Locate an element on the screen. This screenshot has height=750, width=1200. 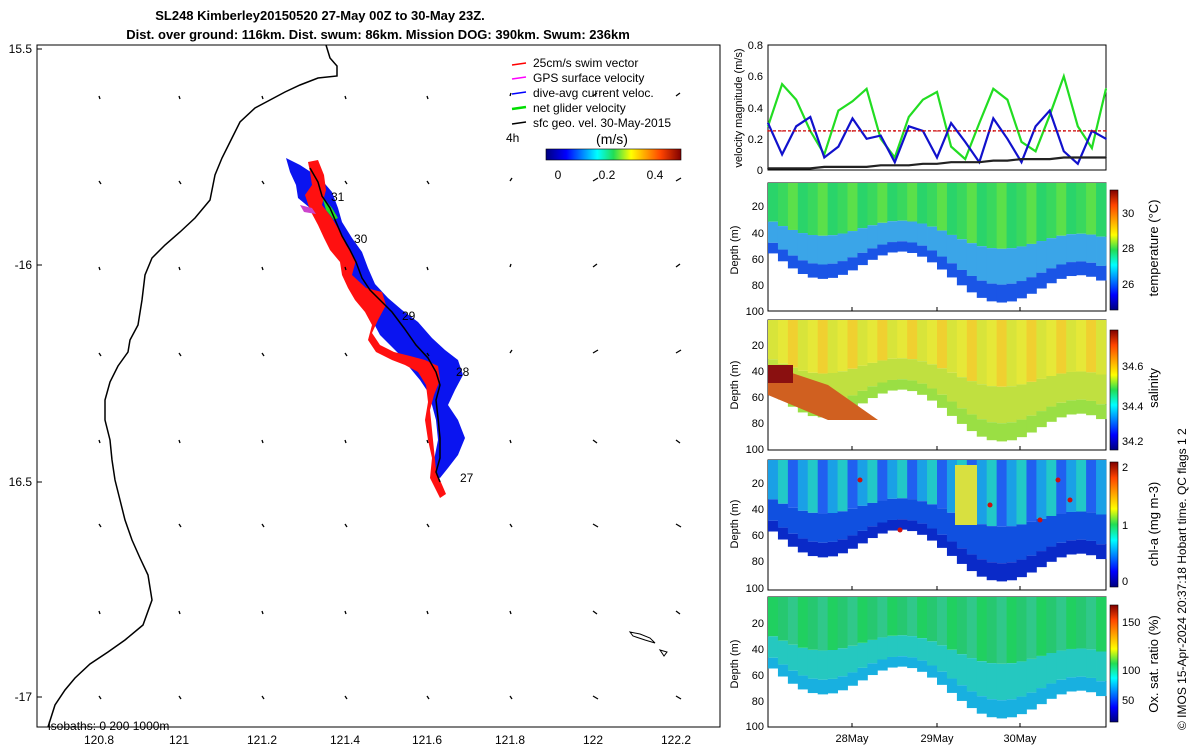
cbar-tick: 34.2 is located at coordinates (1132, 442).